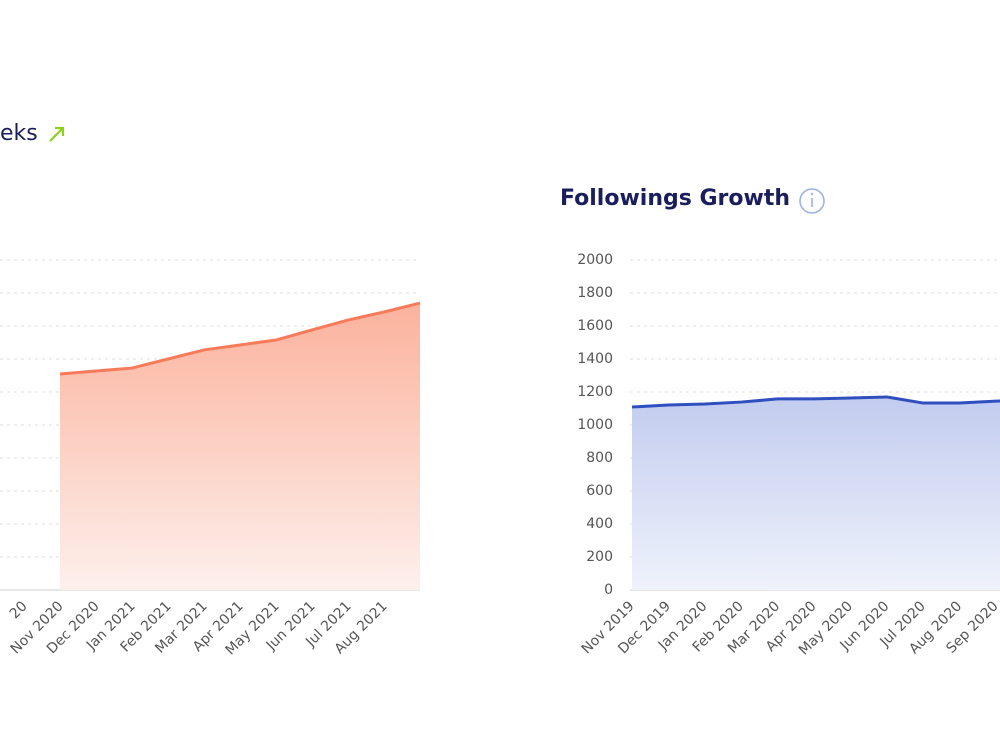 The width and height of the screenshot is (1000, 750). Describe the element at coordinates (19, 133) in the screenshot. I see `header-text: eks` at that location.